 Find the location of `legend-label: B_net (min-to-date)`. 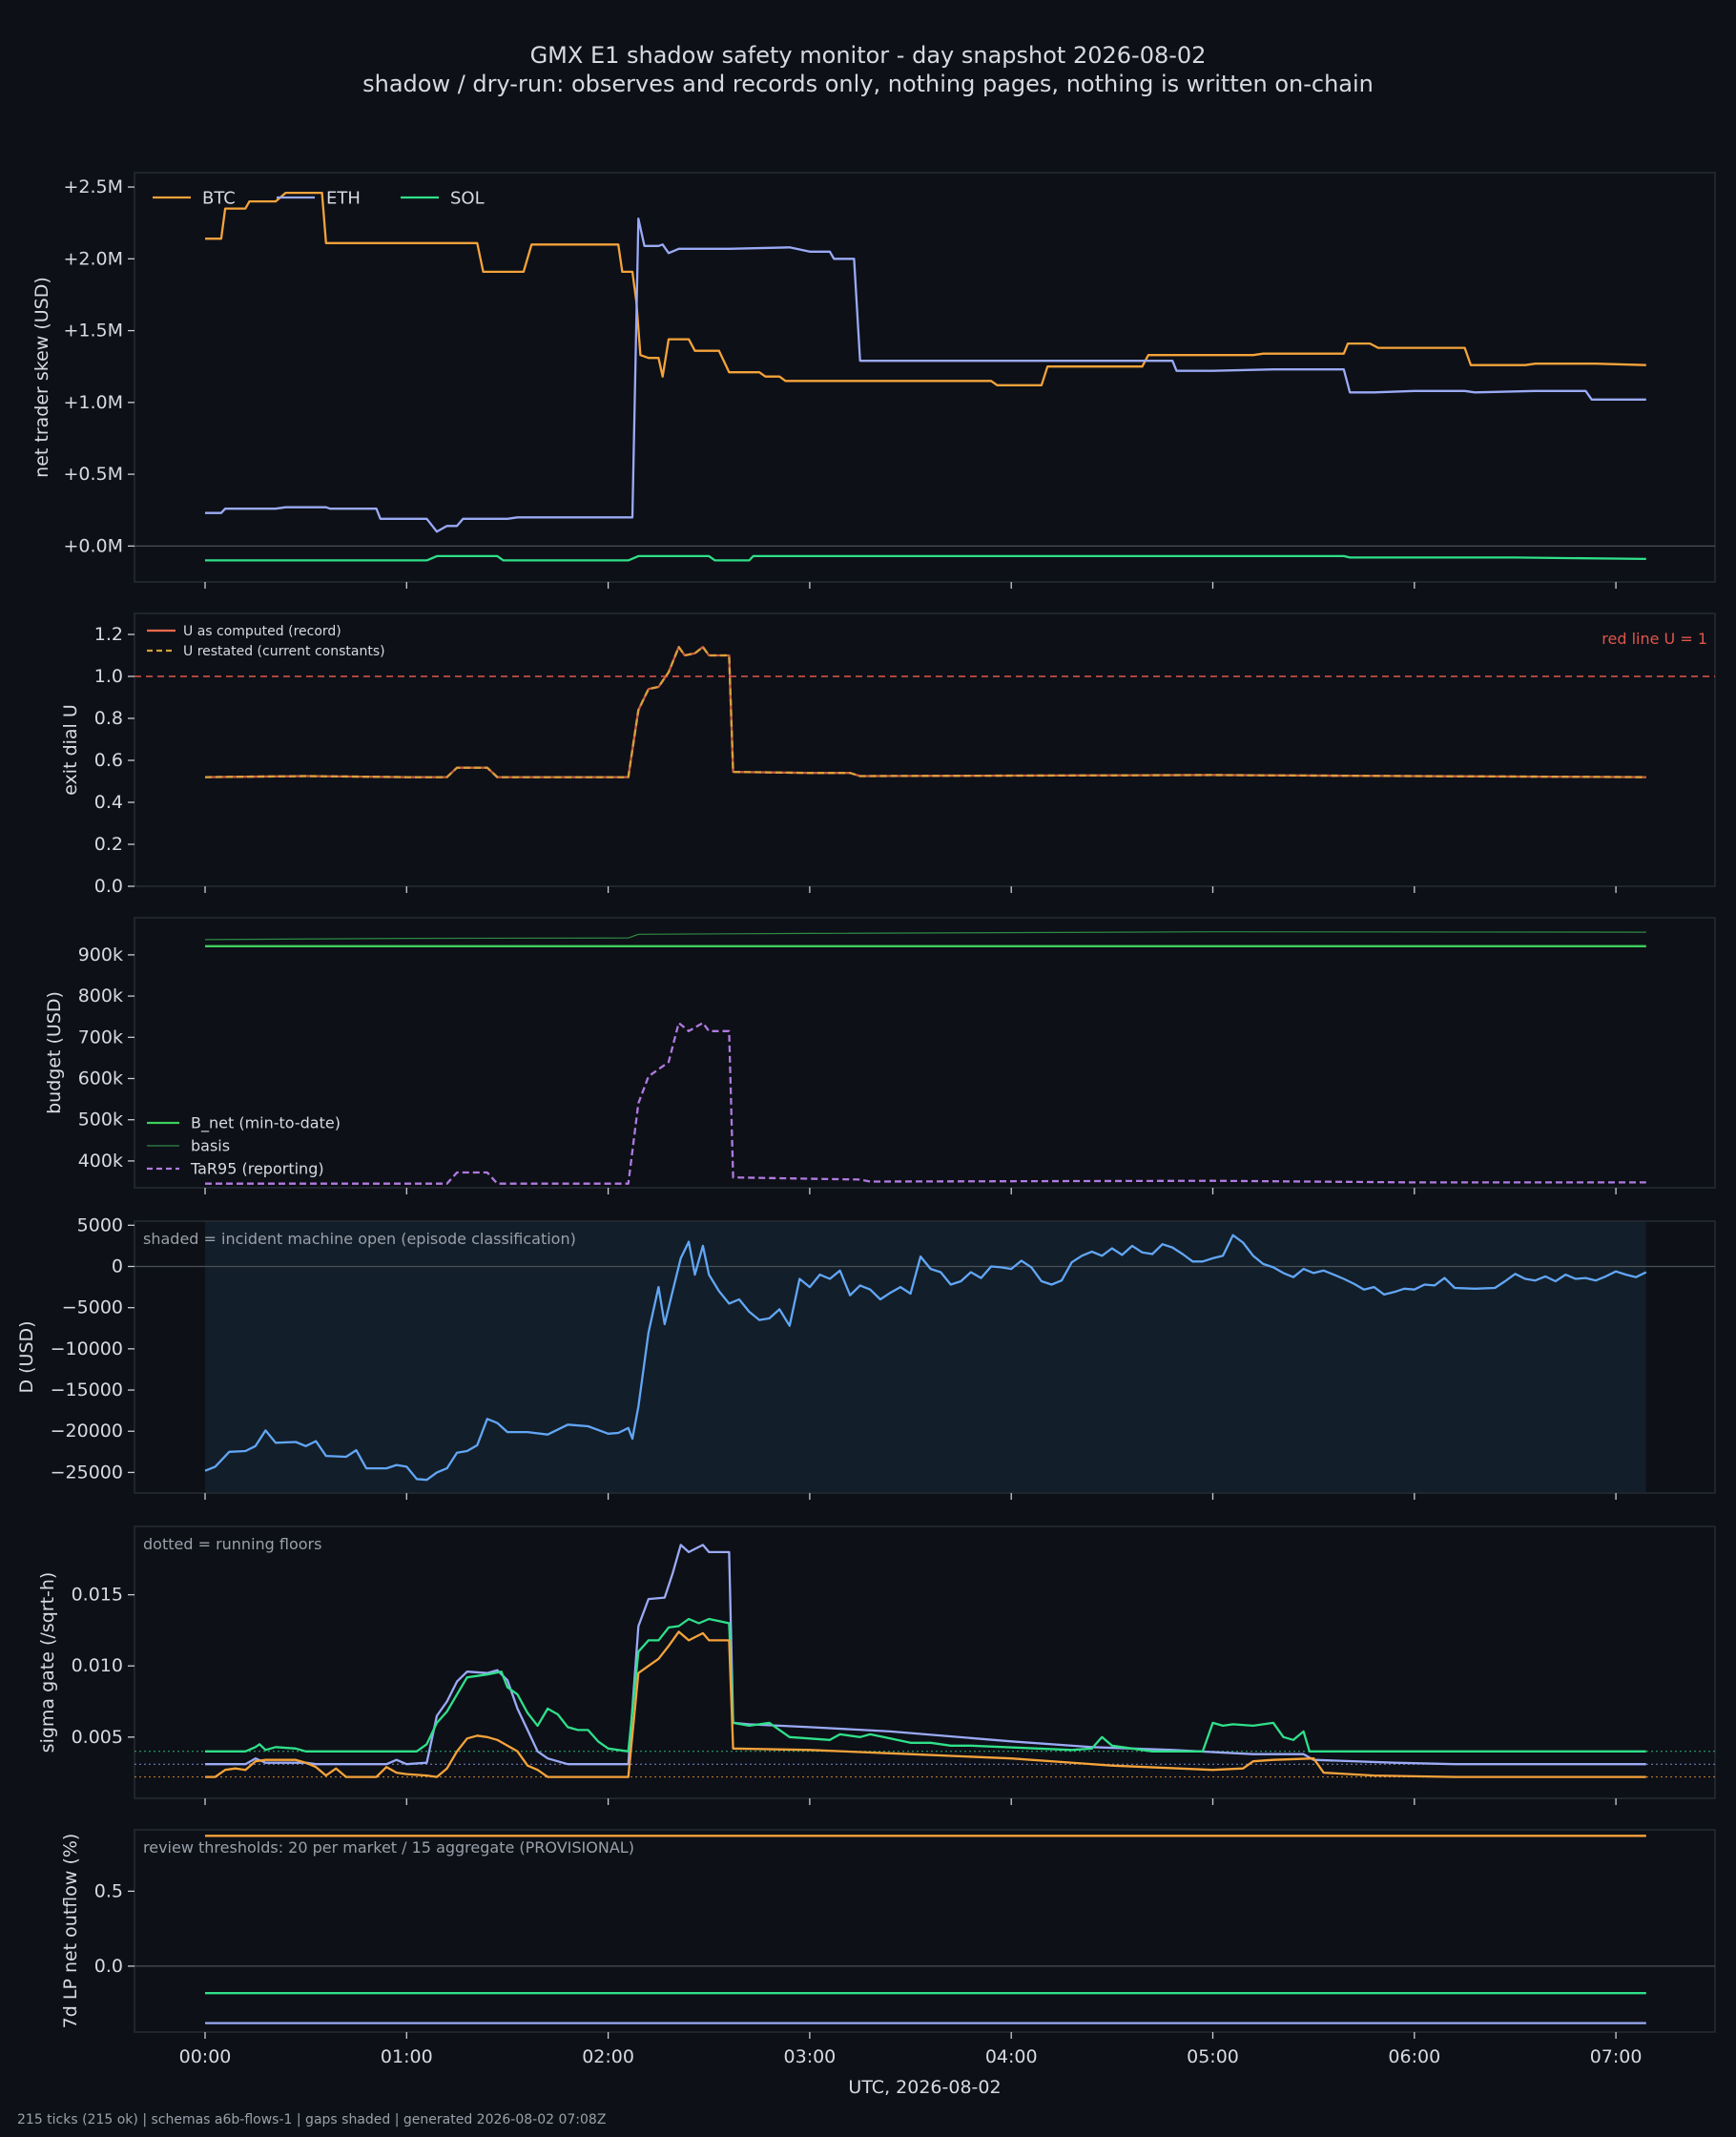

legend-label: B_net (min-to-date) is located at coordinates (266, 1123).